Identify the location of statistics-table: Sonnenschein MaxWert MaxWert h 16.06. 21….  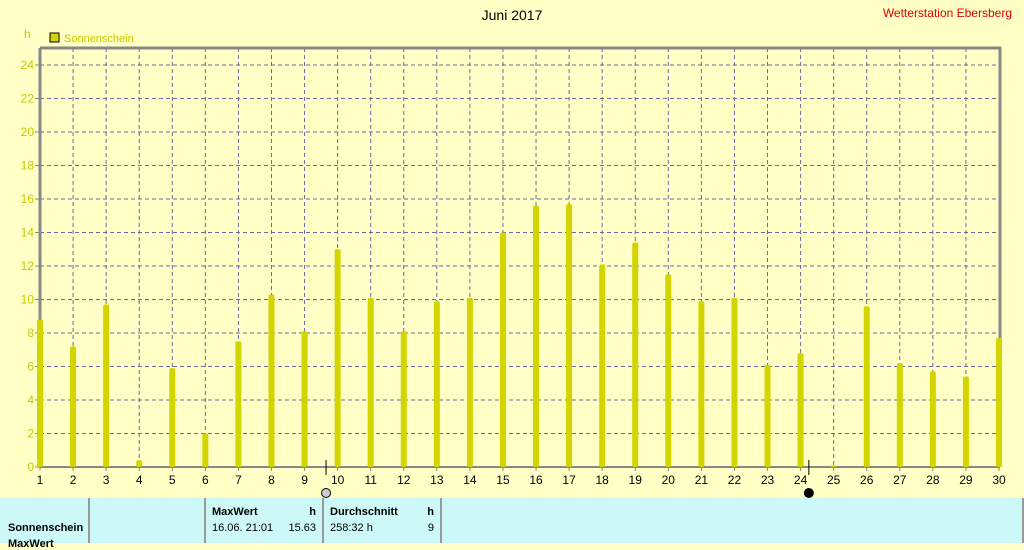
(512, 524).